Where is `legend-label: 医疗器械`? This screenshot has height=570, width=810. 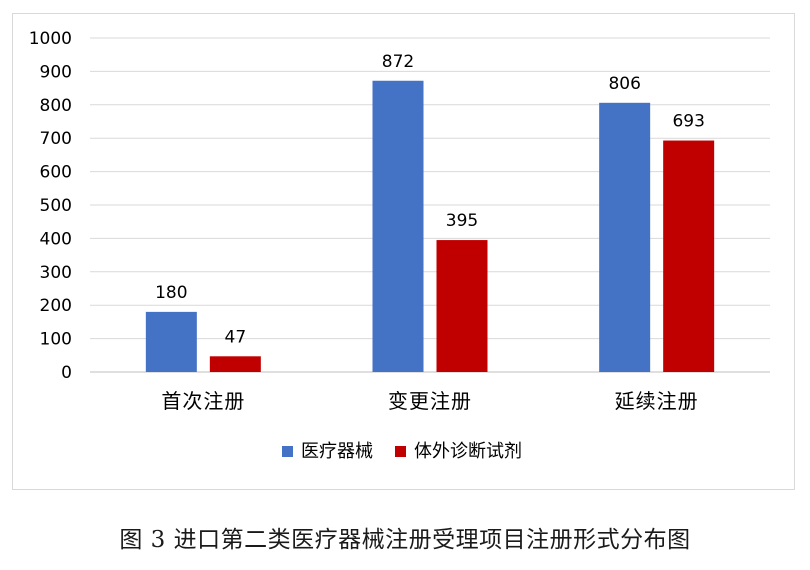
legend-label: 医疗器械 is located at coordinates (337, 451).